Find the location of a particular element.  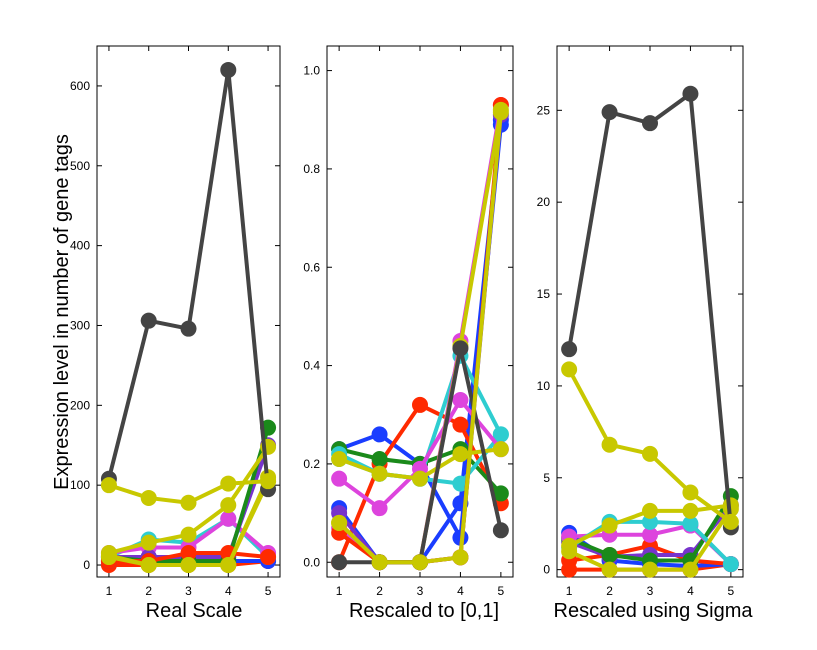

x-axis-label-rescaled-sigma: Rescaled using Sigma is located at coordinates (654, 611).